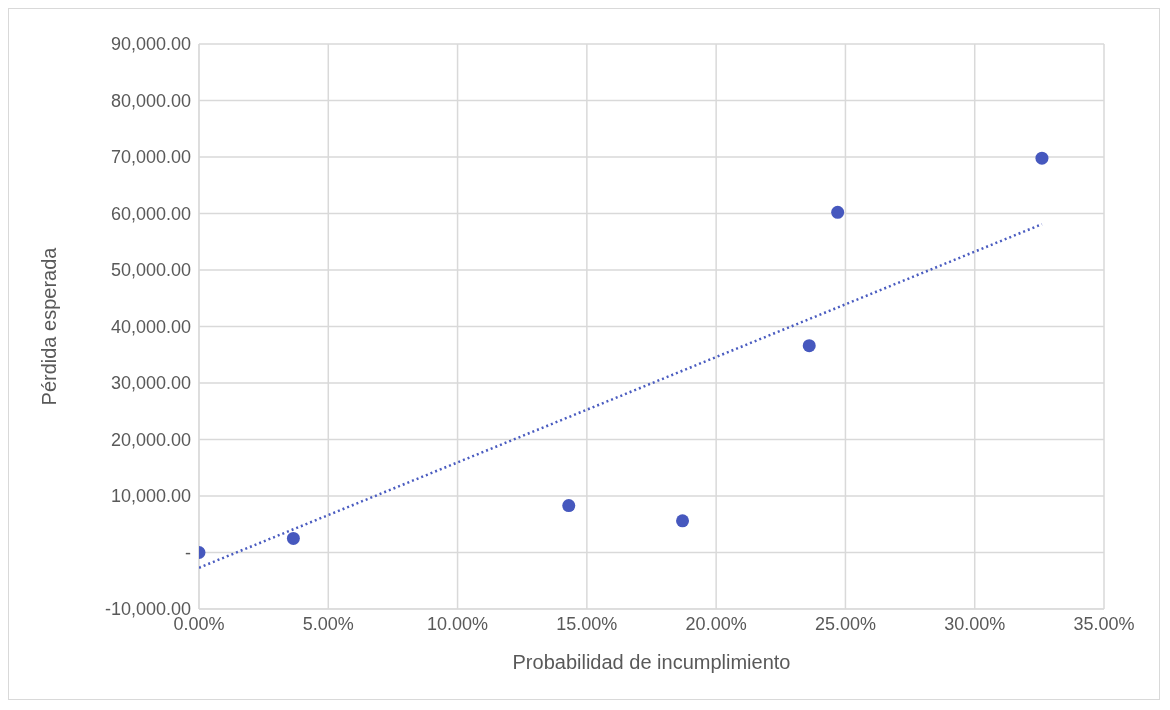 The width and height of the screenshot is (1170, 710). Describe the element at coordinates (716, 623) in the screenshot. I see `x-tick-label: 20.00%` at that location.